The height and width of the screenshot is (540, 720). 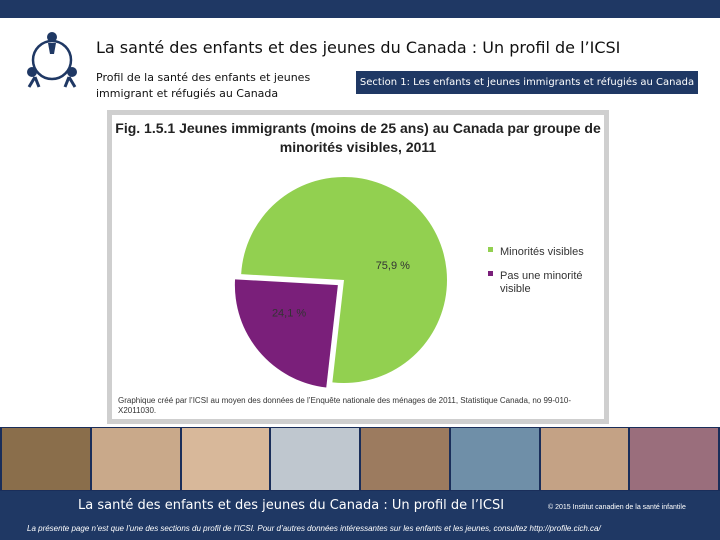 What do you see at coordinates (52, 60) in the screenshot?
I see `children-circle-logo-icon` at bounding box center [52, 60].